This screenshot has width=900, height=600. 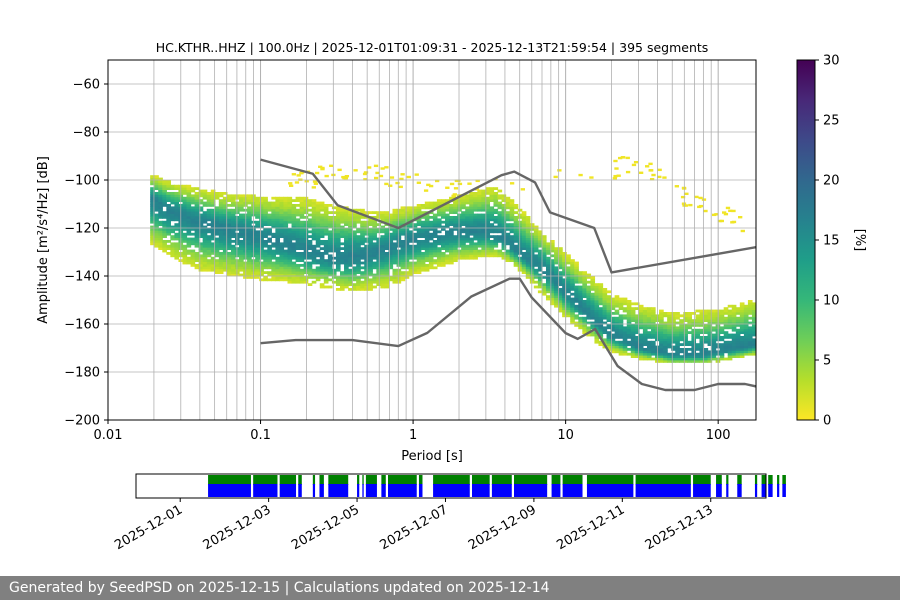 What do you see at coordinates (831, 301) in the screenshot?
I see `colorbar-tick-label: 10` at bounding box center [831, 301].